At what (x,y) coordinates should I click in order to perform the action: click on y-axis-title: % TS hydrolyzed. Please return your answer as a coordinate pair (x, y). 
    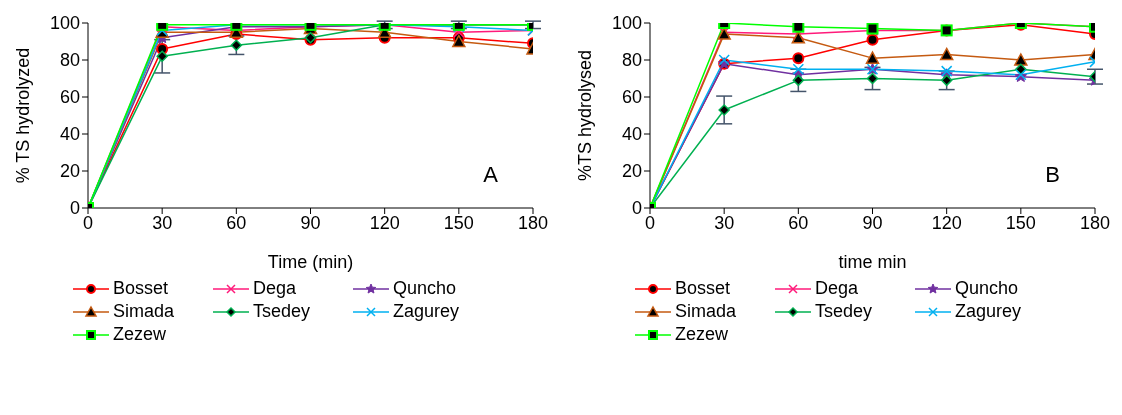
    Looking at the image, I should click on (23, 115).